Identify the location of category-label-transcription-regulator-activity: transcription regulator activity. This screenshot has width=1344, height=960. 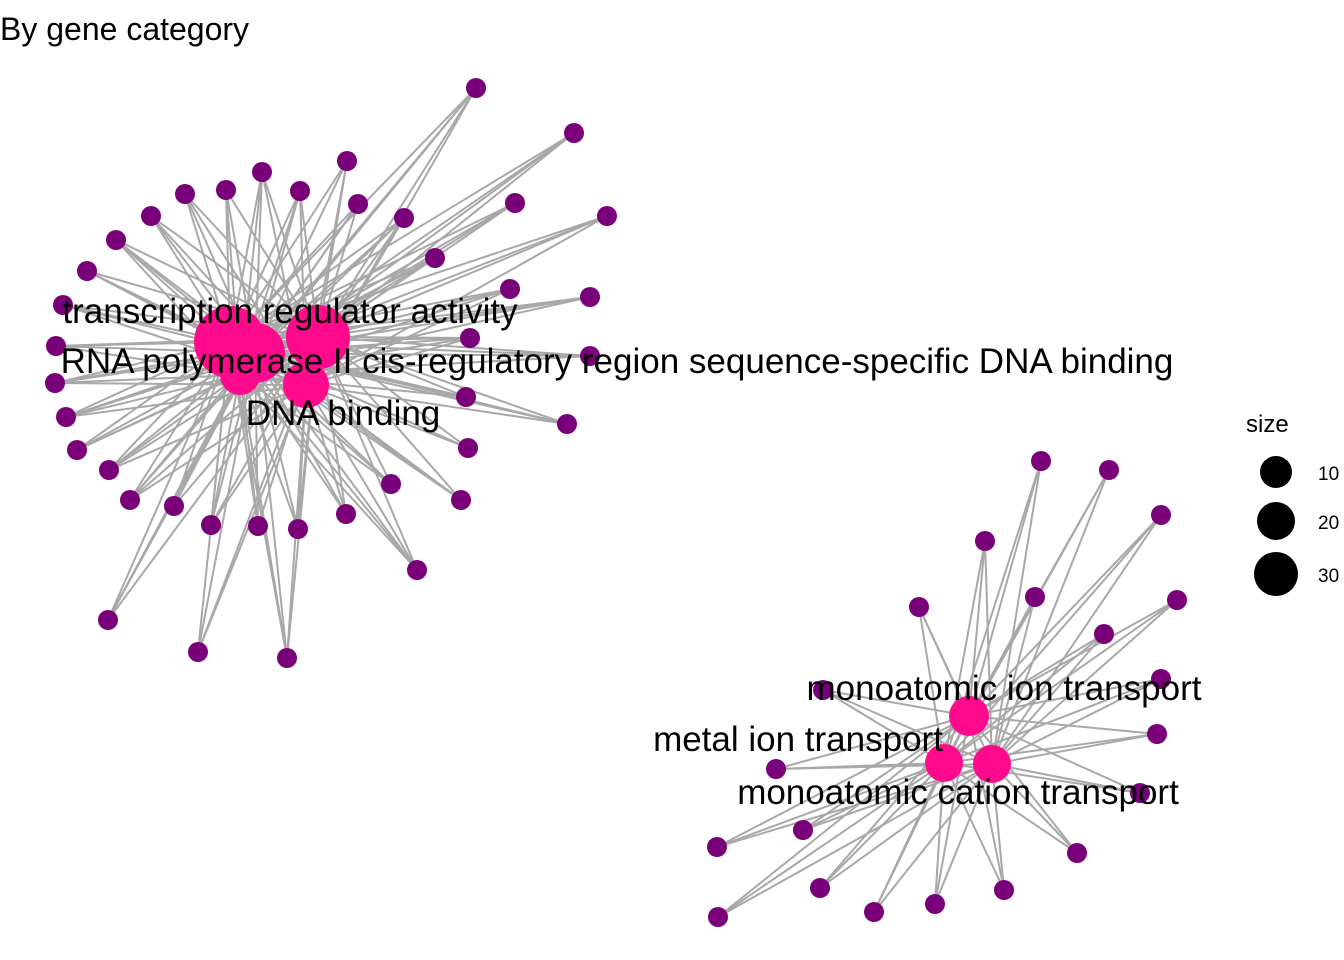
(290, 311).